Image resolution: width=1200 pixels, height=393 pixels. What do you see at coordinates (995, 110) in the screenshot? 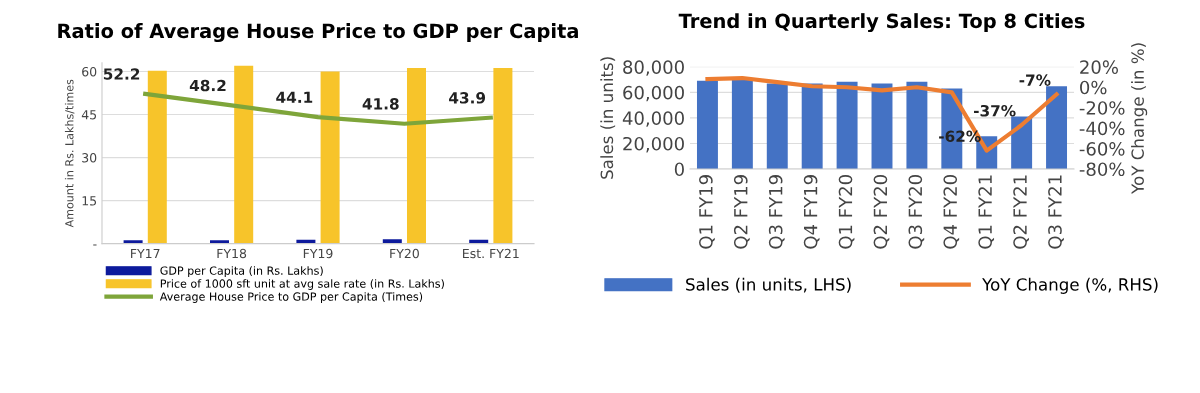
I see `data-label: -37%` at bounding box center [995, 110].